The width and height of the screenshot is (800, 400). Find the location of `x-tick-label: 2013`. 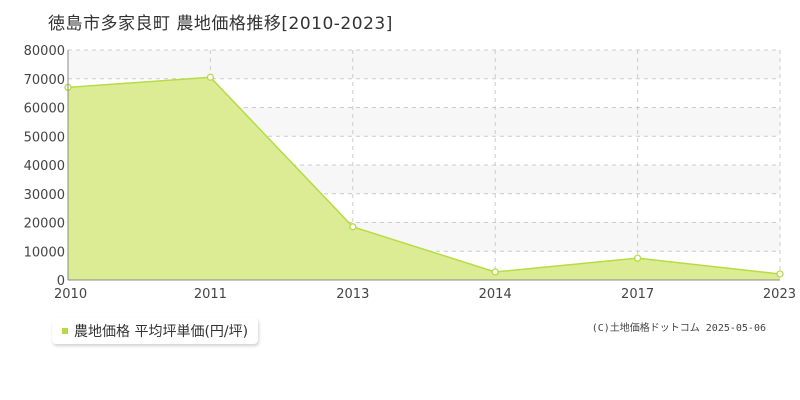

x-tick-label: 2013 is located at coordinates (352, 294).